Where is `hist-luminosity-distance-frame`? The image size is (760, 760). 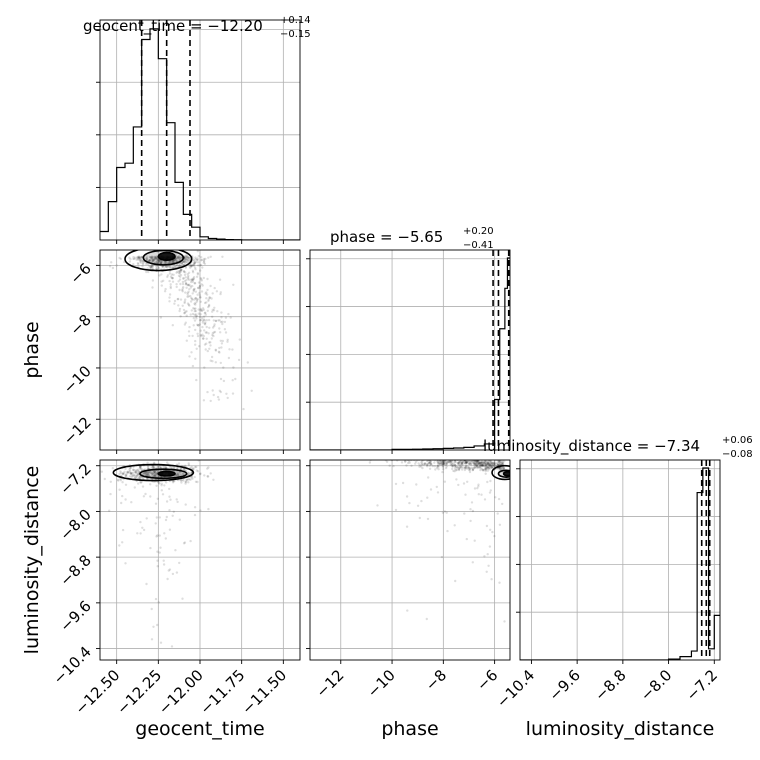 hist-luminosity-distance-frame is located at coordinates (620, 560).